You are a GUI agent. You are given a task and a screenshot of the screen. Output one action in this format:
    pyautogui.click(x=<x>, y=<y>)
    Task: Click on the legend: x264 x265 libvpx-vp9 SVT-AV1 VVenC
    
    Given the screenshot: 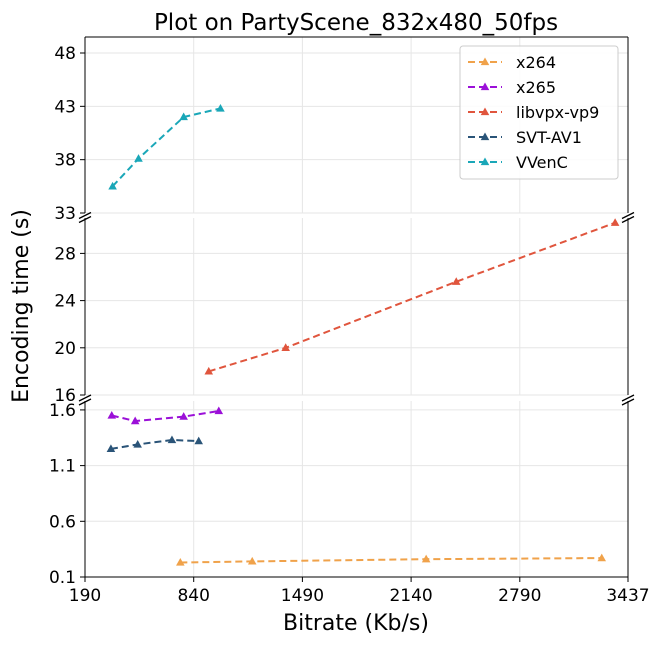 What is the action you would take?
    pyautogui.click(x=539, y=112)
    